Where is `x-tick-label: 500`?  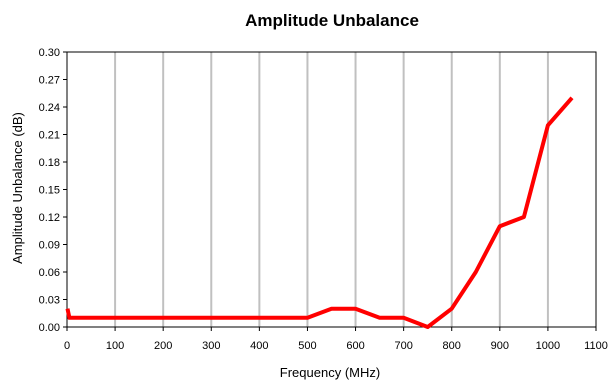 x-tick-label: 500 is located at coordinates (307, 346).